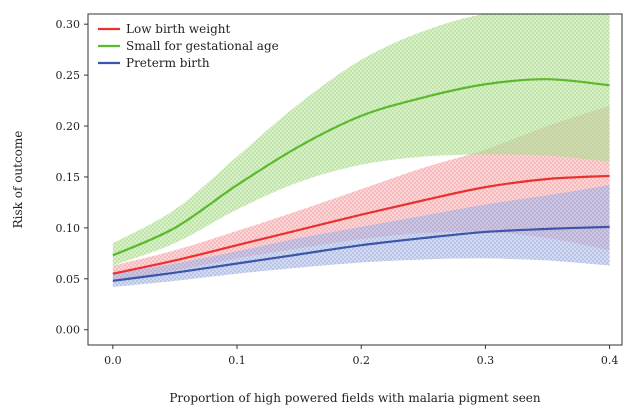 This screenshot has width=624, height=410. Describe the element at coordinates (68, 228) in the screenshot. I see `y-tick-label: 0.10` at that location.